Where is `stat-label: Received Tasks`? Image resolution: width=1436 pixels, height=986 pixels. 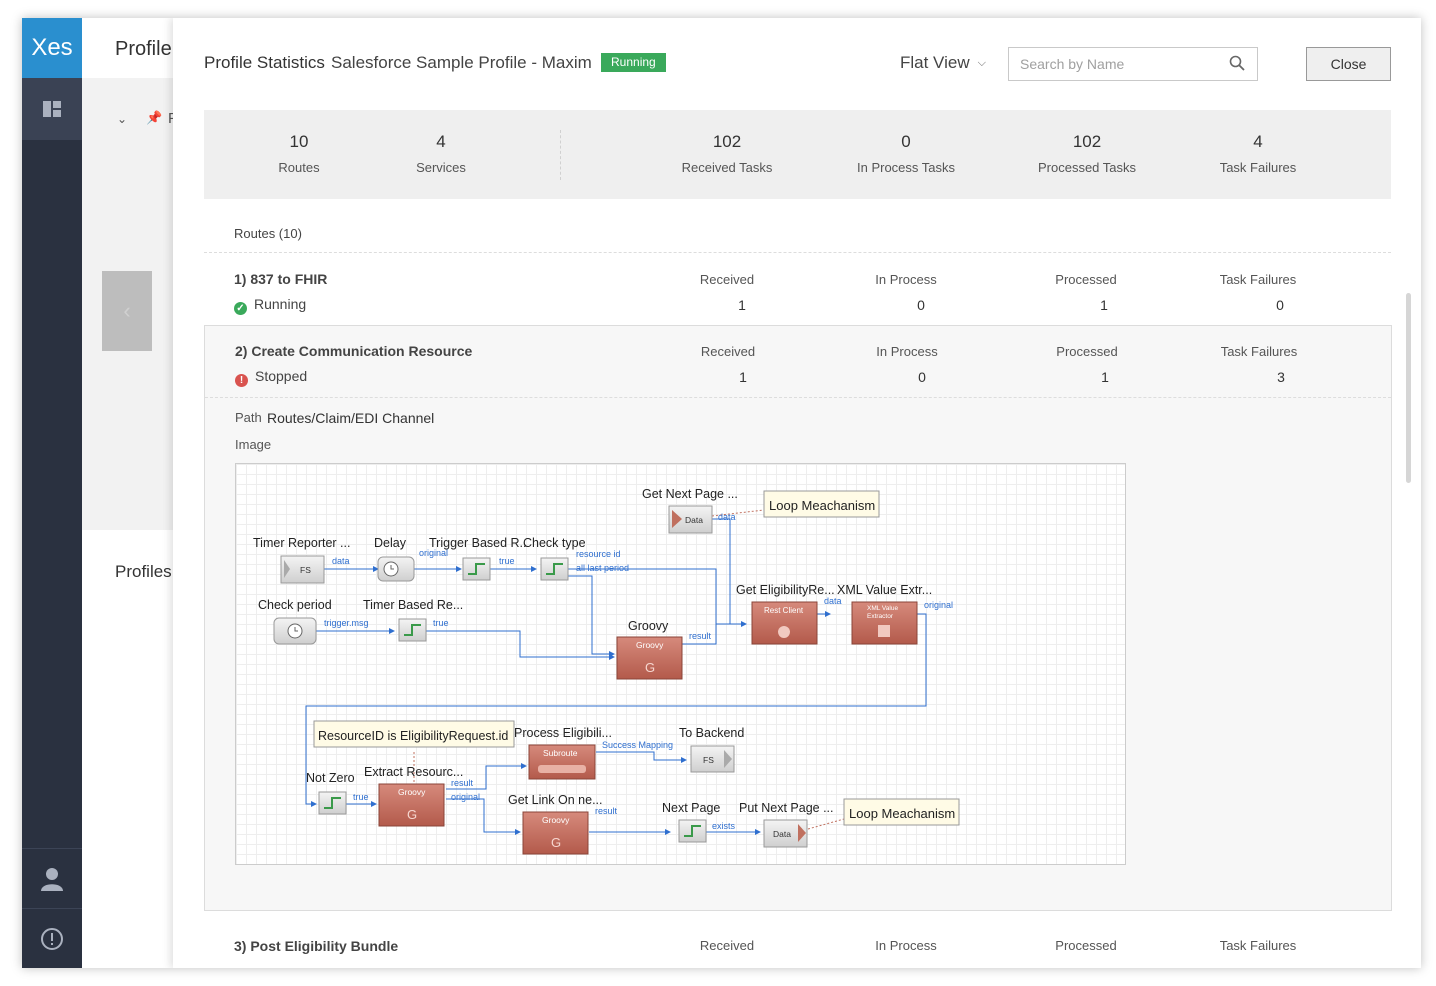 stat-label: Received Tasks is located at coordinates (727, 167).